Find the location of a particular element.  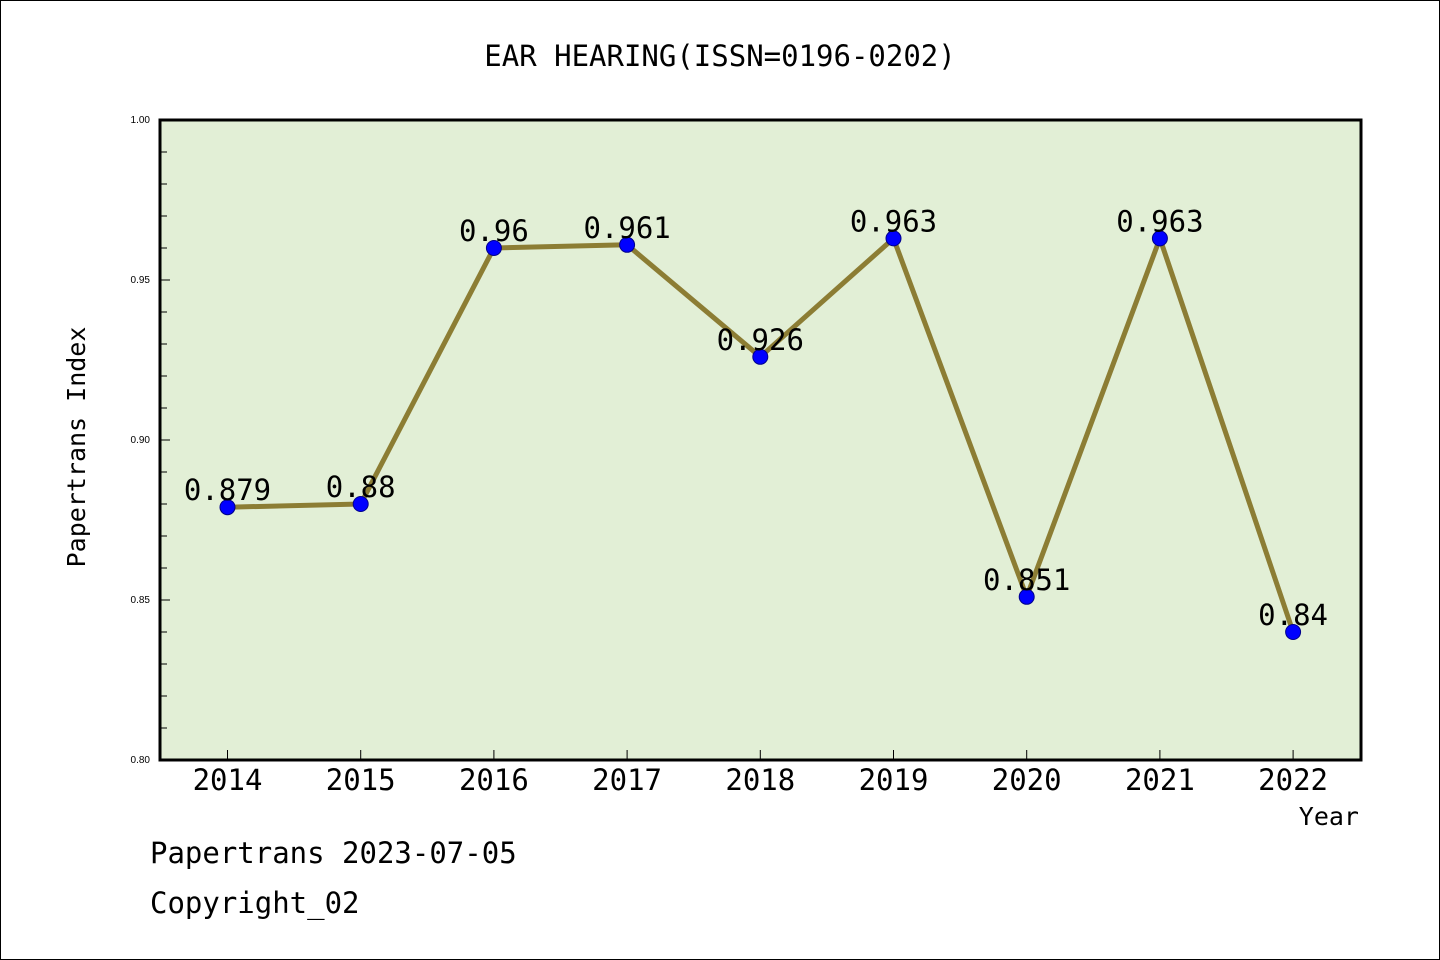

x-tick-label: 2017 is located at coordinates (627, 780).